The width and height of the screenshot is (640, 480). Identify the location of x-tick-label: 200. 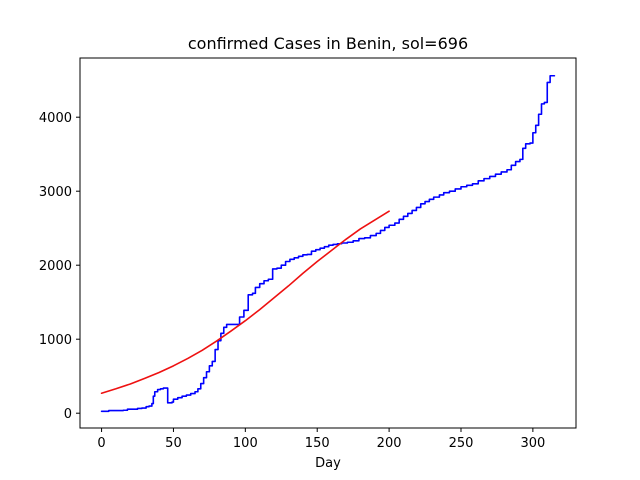
(389, 443).